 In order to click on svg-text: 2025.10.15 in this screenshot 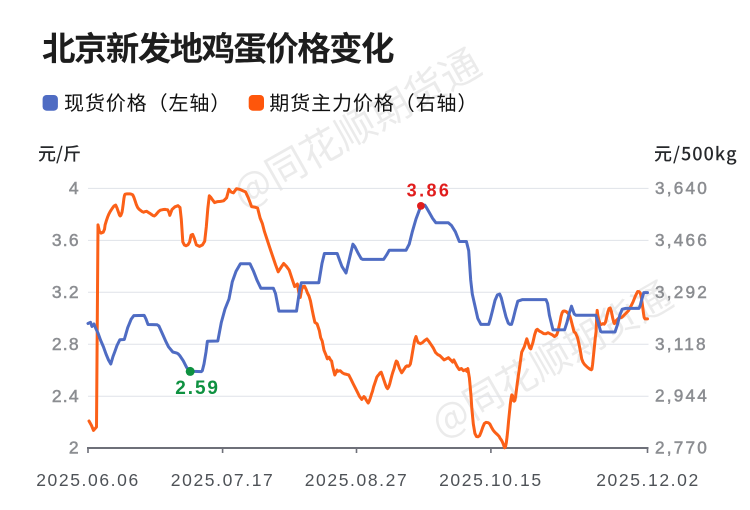, I will do `click(491, 480)`.